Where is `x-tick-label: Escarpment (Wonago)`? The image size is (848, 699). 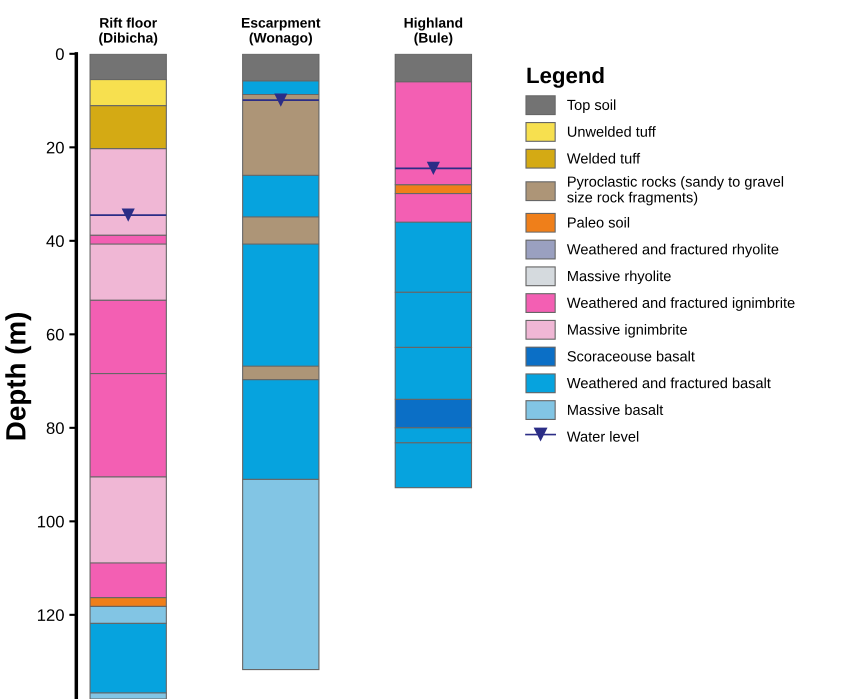
x-tick-label: Escarpment (Wonago) is located at coordinates (281, 32).